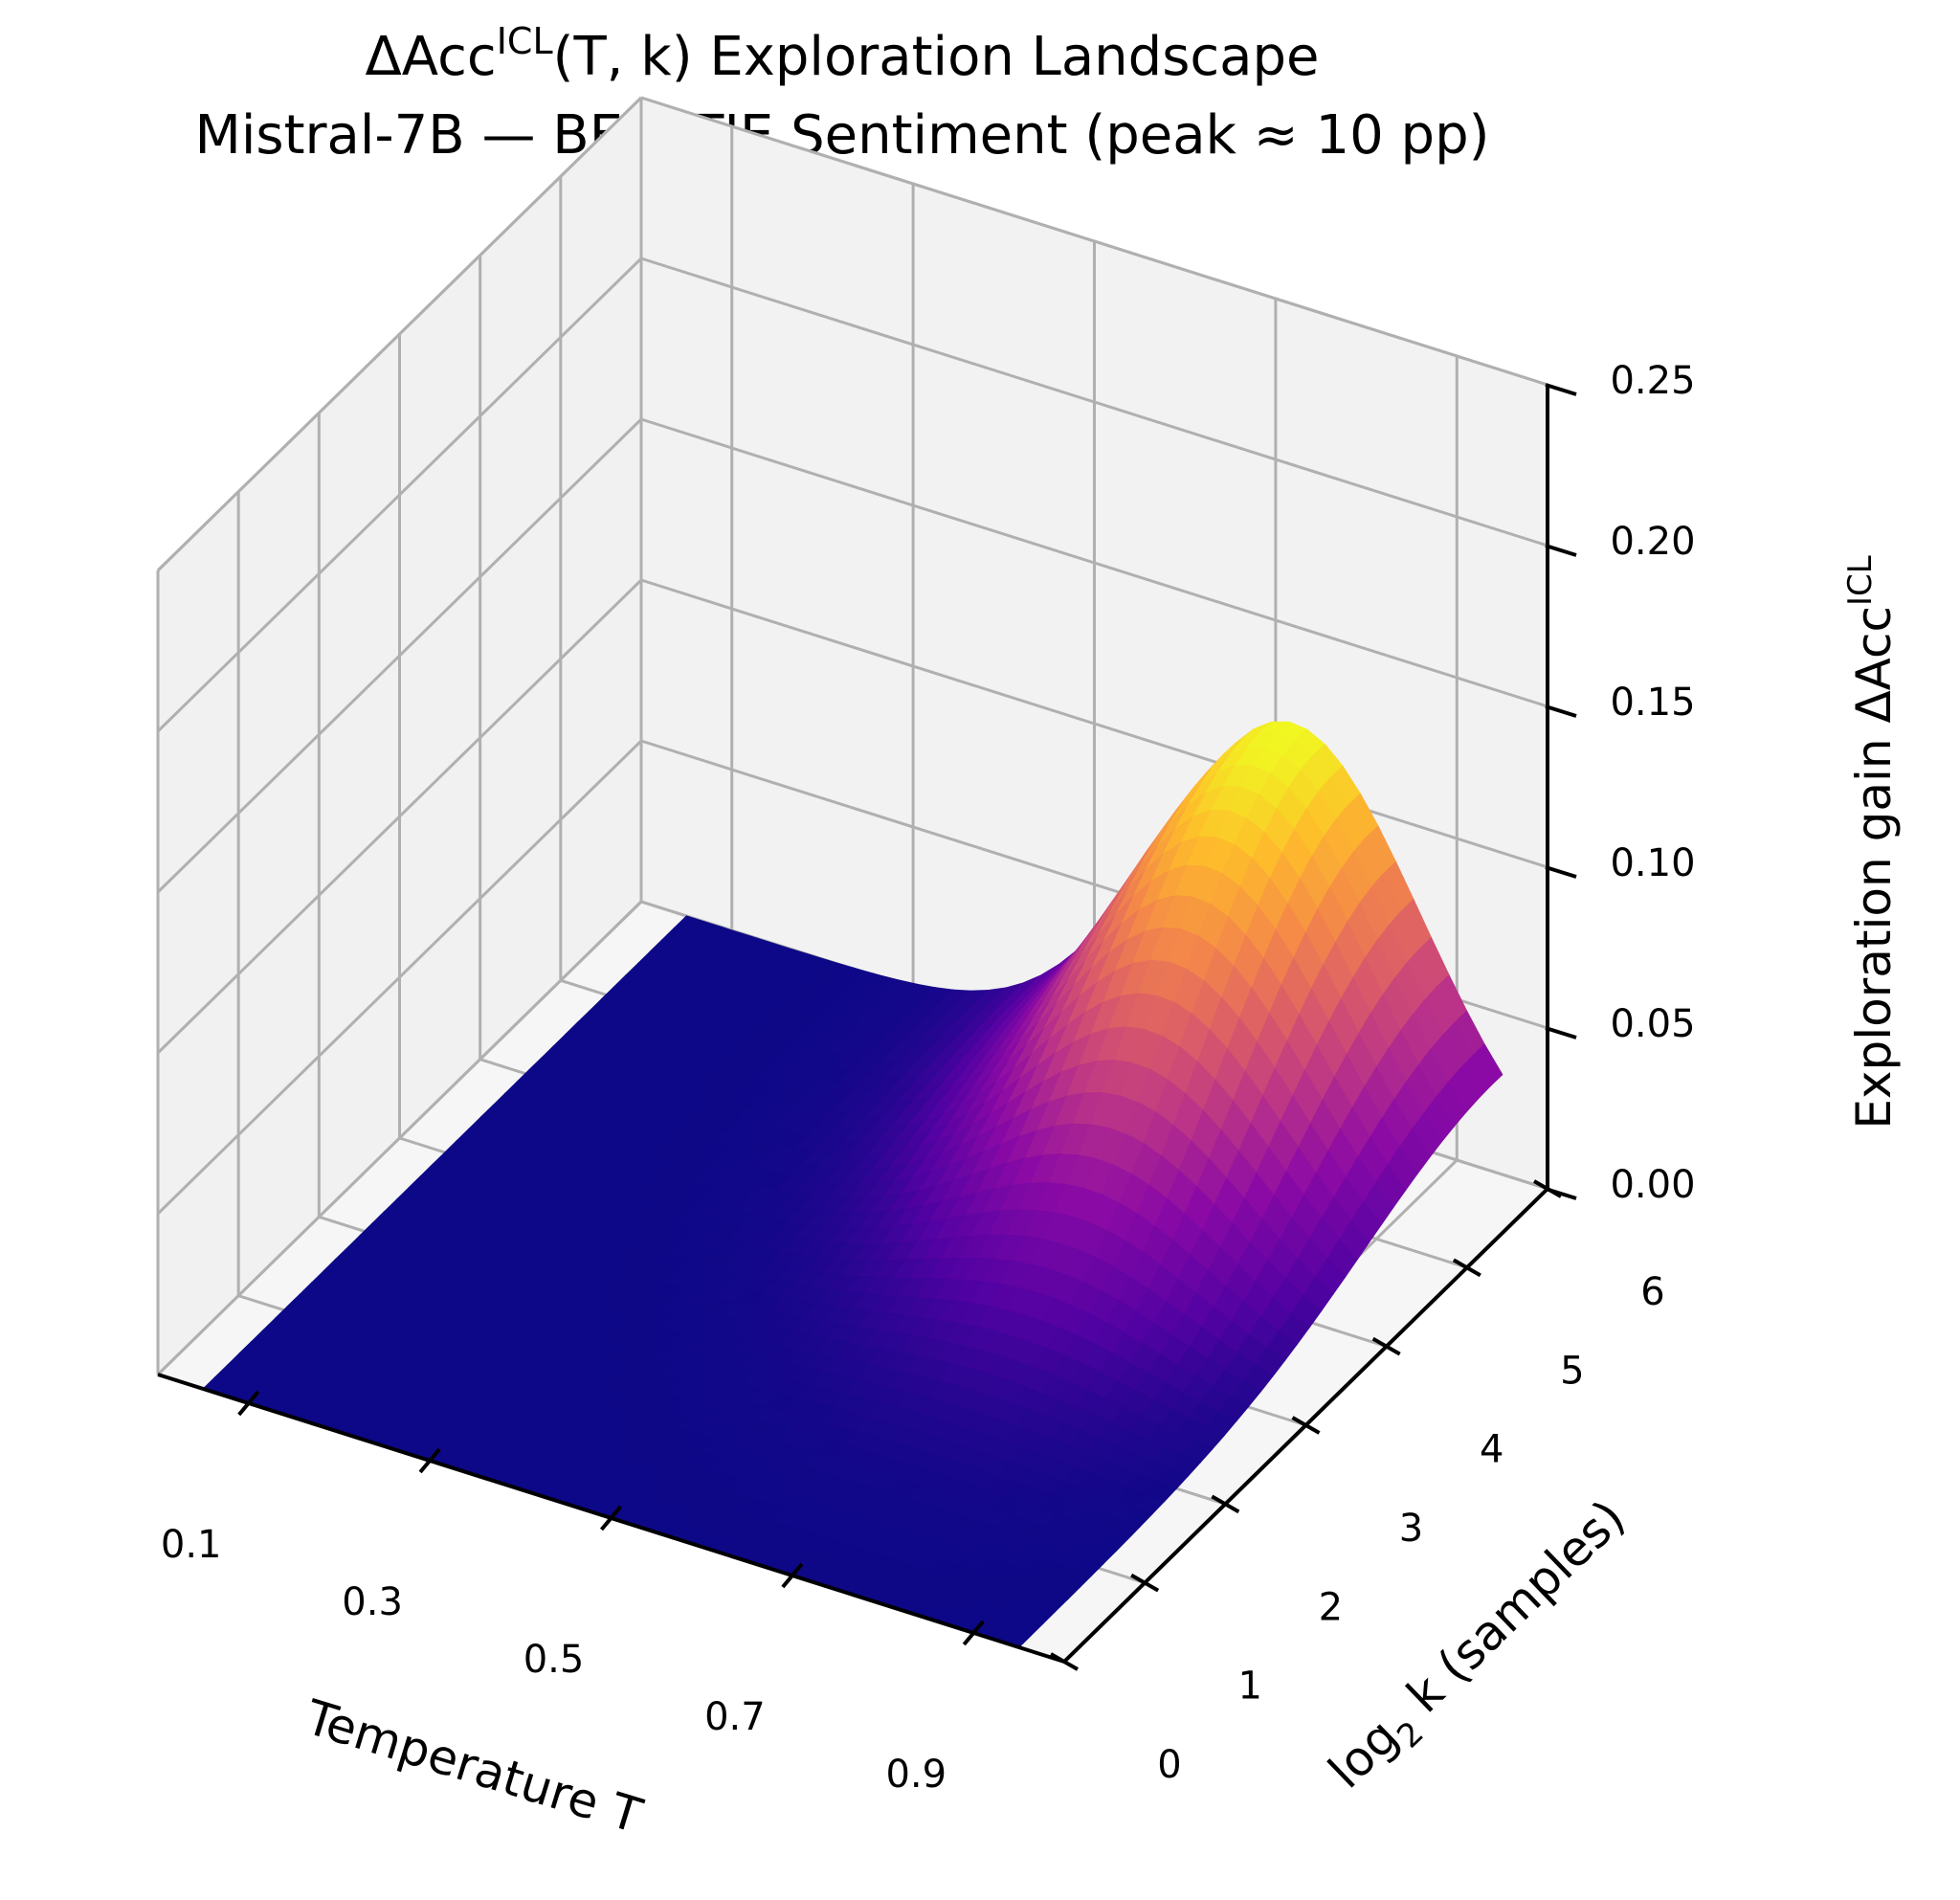 The image size is (1960, 1900). Describe the element at coordinates (474, 1766) in the screenshot. I see `x-axis-label: Temperature T` at that location.